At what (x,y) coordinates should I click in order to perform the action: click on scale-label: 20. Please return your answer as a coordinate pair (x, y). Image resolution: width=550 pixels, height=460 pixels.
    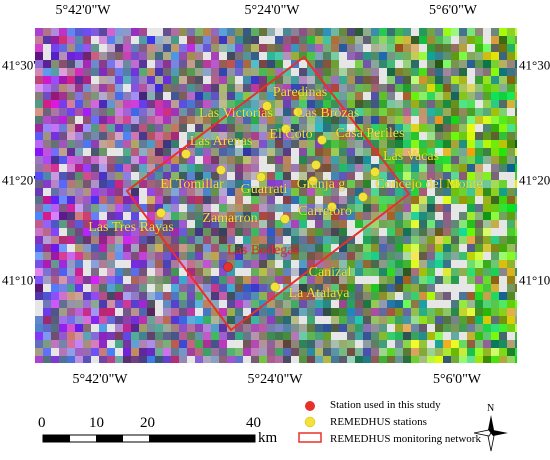
    Looking at the image, I should click on (147, 423).